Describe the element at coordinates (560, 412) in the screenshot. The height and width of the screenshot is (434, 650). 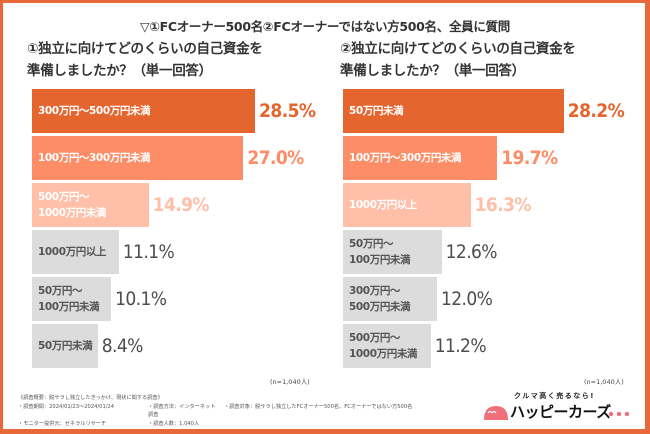
I see `logo-name: ハッピーカーズ` at that location.